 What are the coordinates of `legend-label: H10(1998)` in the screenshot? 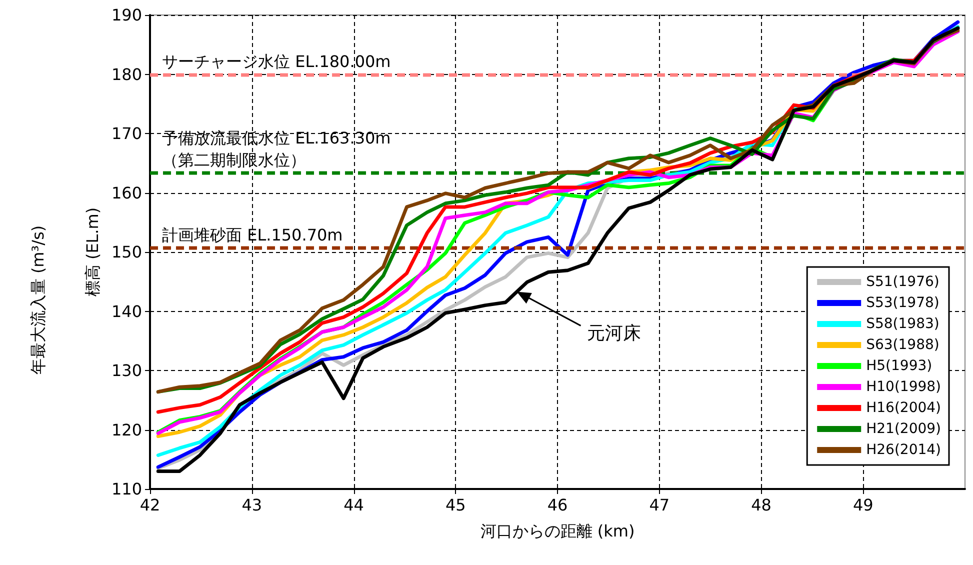 It's located at (904, 387).